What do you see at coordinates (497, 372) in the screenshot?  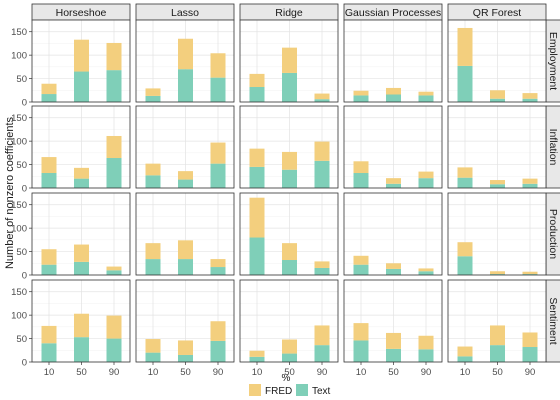 I see `x-tick-label-50: 50` at bounding box center [497, 372].